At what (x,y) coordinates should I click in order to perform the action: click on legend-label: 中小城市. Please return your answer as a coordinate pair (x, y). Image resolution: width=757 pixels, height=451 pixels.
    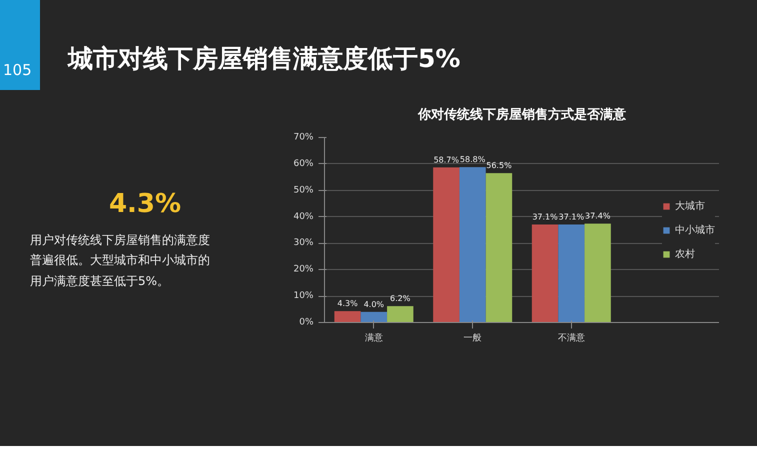
    Looking at the image, I should click on (695, 230).